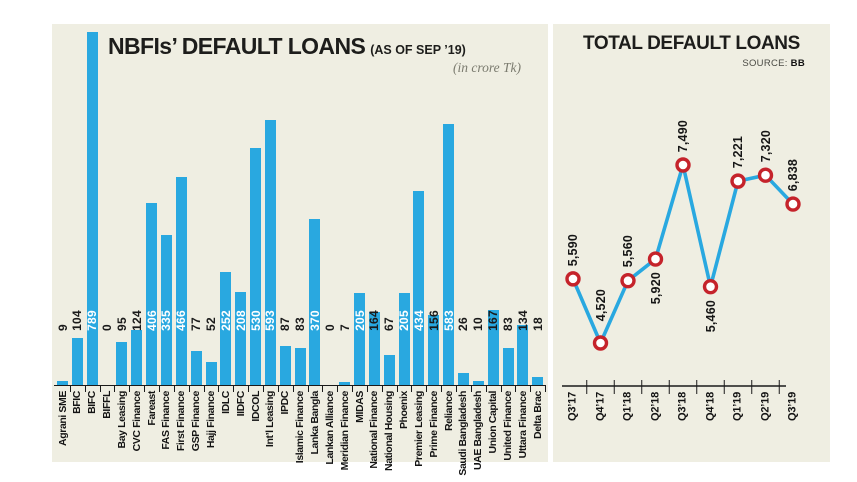 The width and height of the screenshot is (857, 482). I want to click on point-value-label: 5,920, so click(655, 288).